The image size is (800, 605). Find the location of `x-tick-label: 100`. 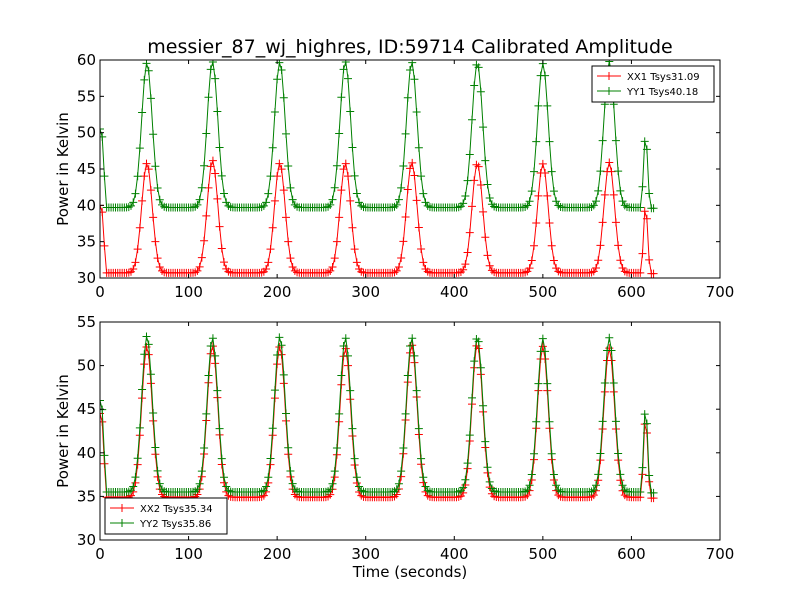

x-tick-label: 100 is located at coordinates (188, 292).